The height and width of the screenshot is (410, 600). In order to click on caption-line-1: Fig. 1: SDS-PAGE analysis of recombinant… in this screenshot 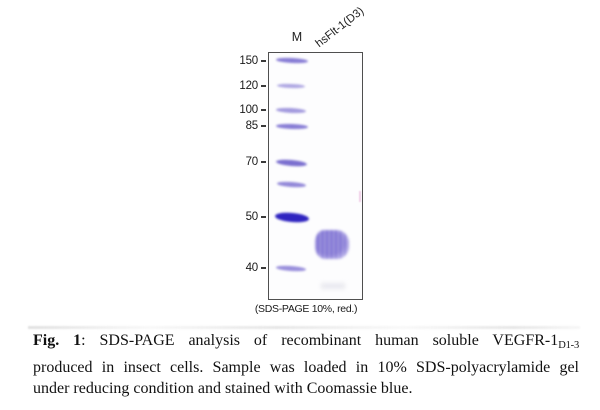, I will do `click(306, 343)`.